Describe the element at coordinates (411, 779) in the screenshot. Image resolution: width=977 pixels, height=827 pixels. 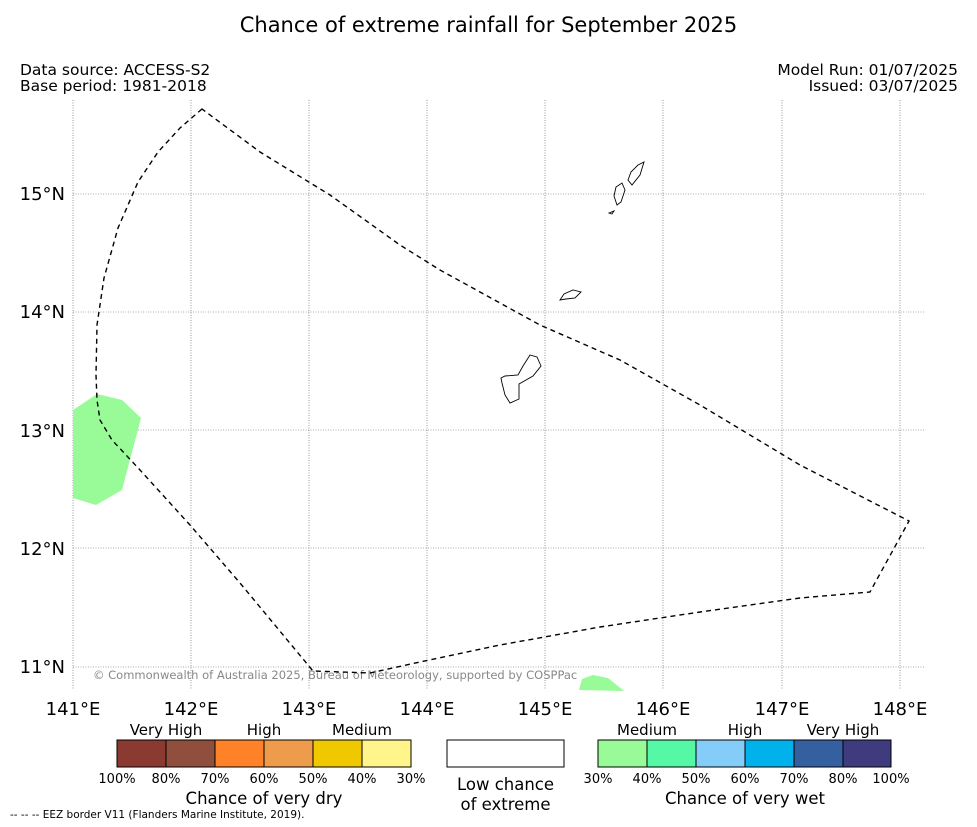
I see `dry-tick-6: 30%` at that location.